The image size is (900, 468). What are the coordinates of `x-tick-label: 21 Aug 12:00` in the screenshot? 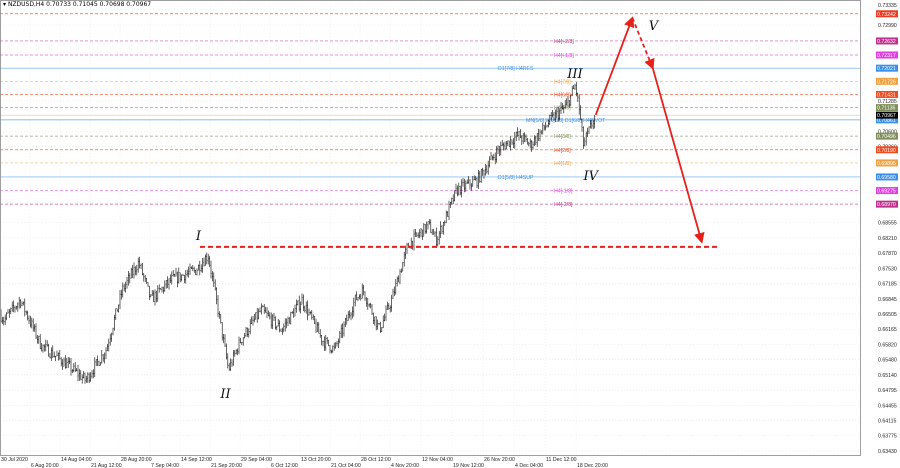 It's located at (106, 465).